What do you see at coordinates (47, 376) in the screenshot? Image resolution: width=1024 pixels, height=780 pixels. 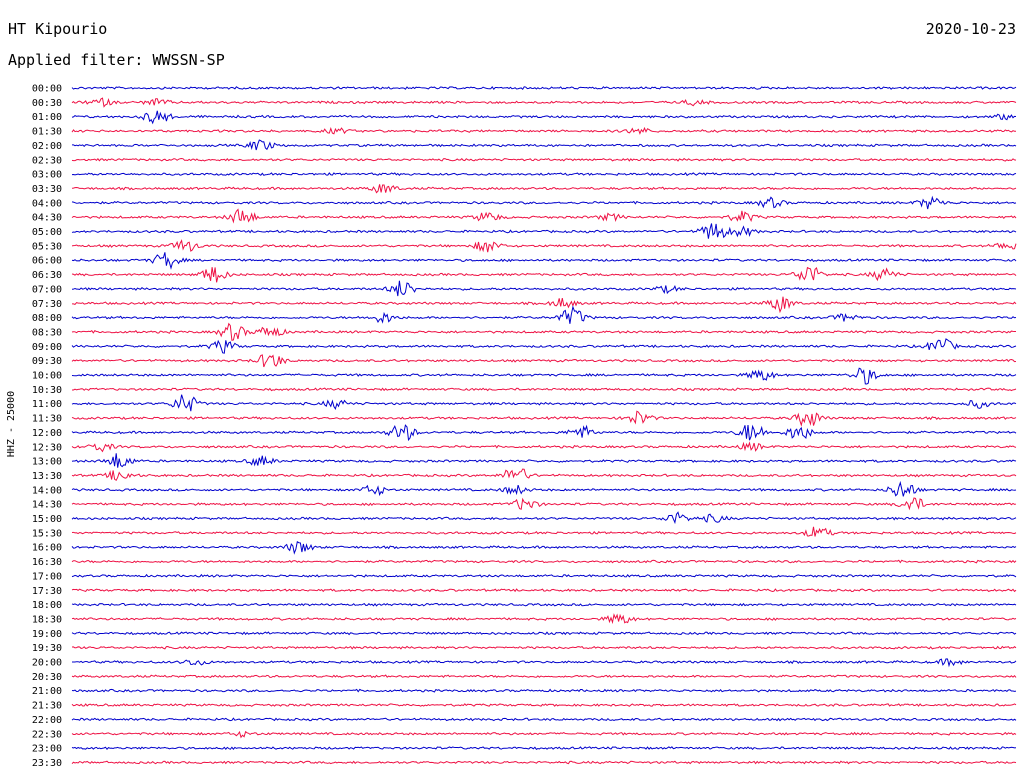 I see `time-label: 10:00` at bounding box center [47, 376].